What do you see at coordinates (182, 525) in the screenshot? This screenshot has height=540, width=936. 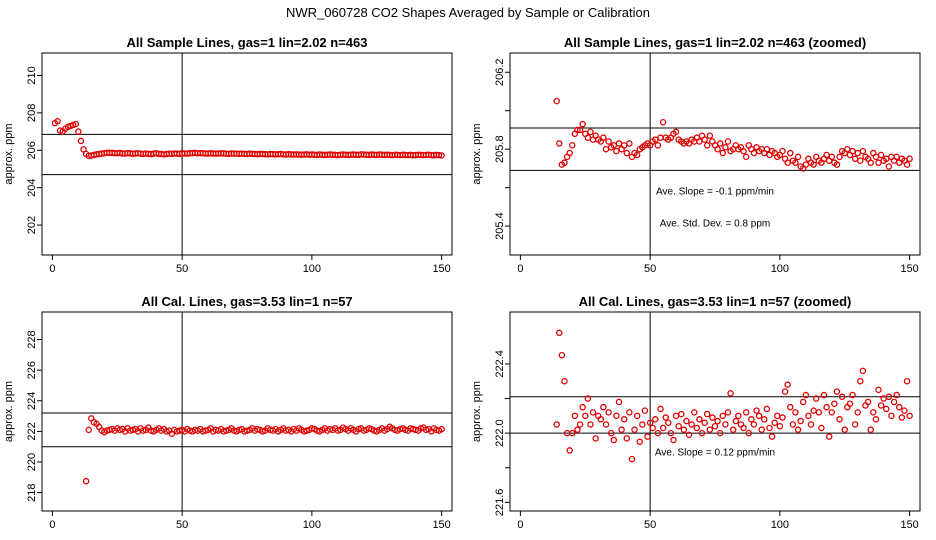 I see `x-tick-label: 50` at bounding box center [182, 525].